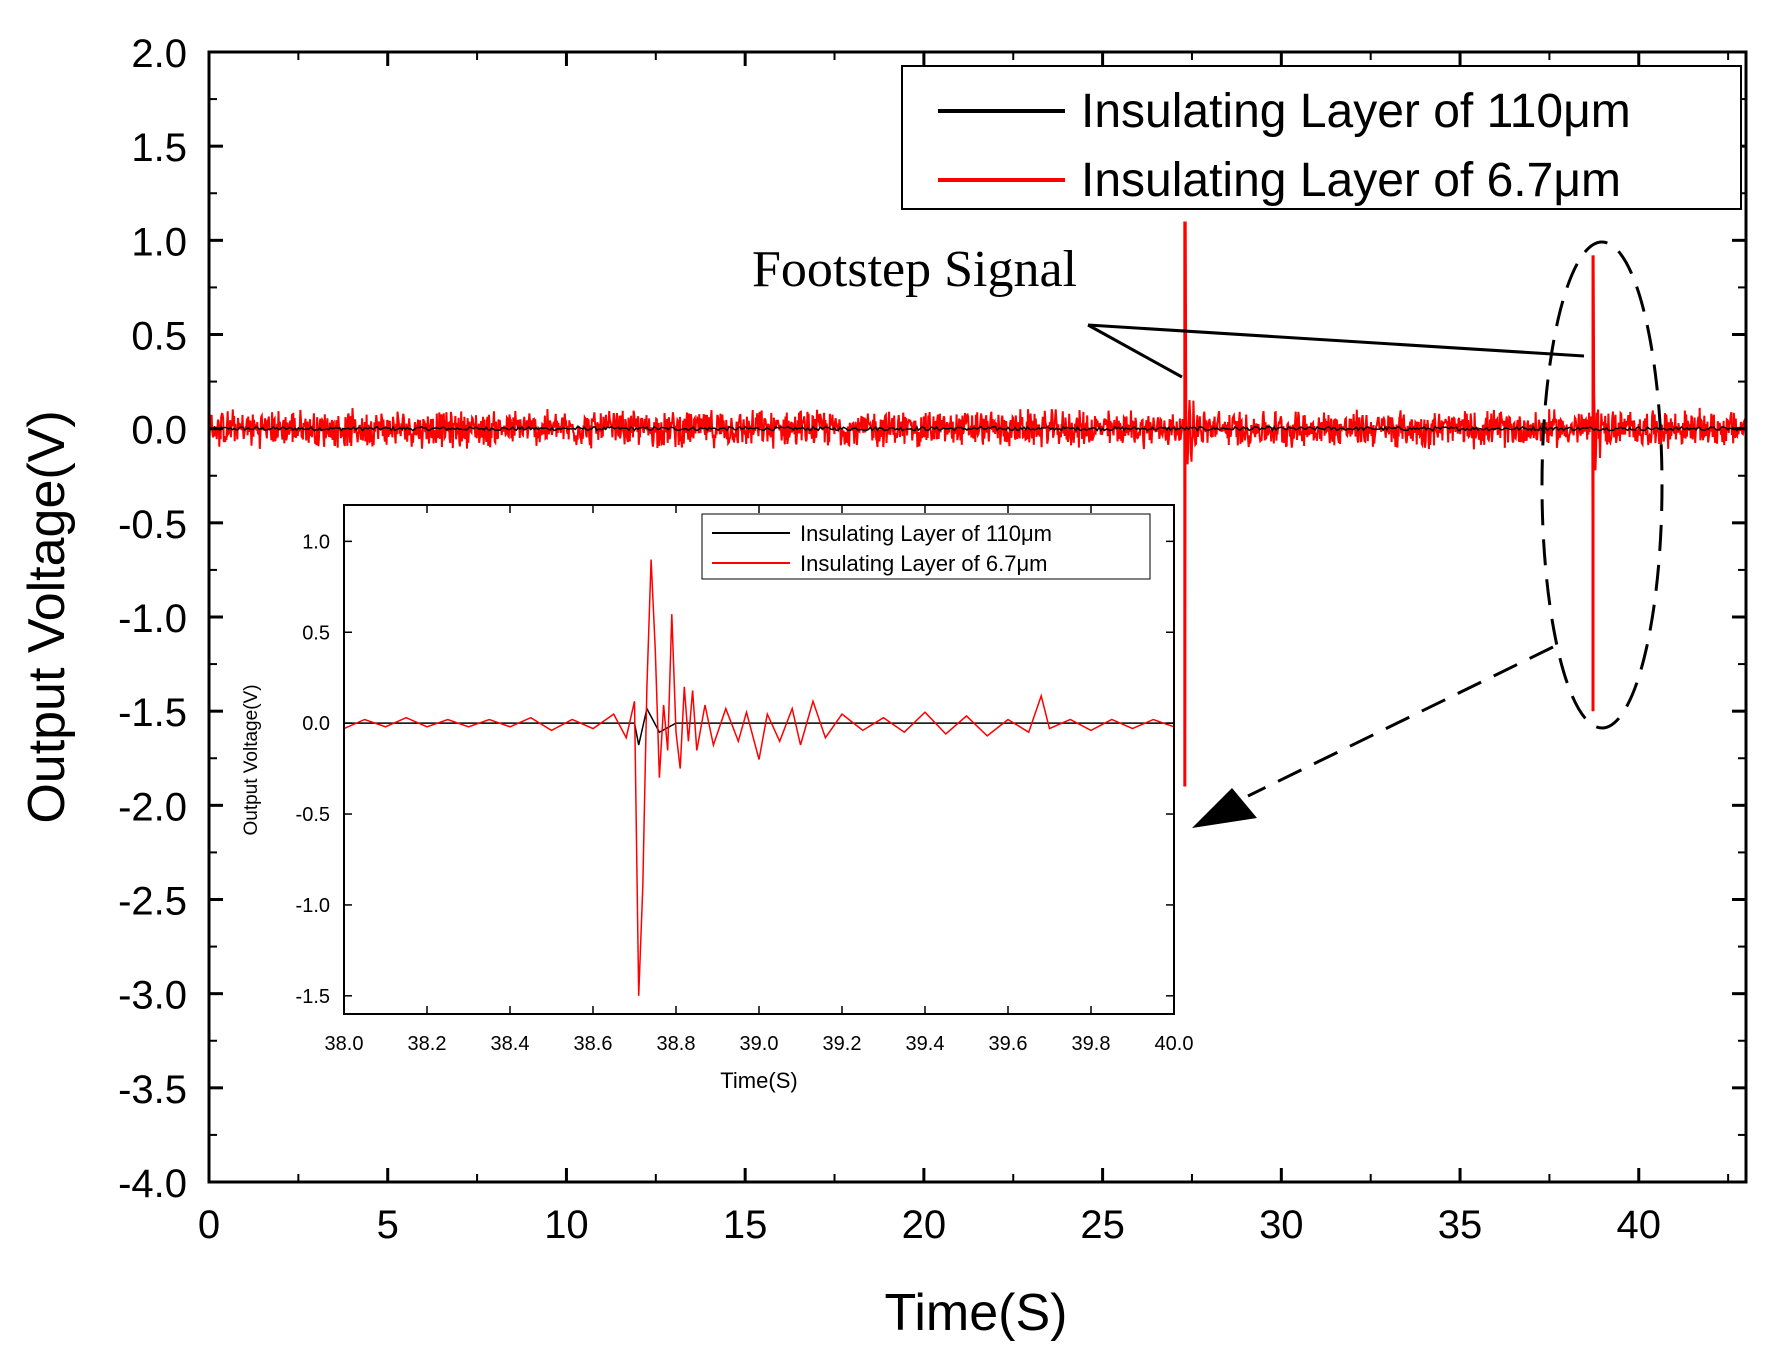  I want to click on inset-x-tick-label: 39.4, so click(925, 1044).